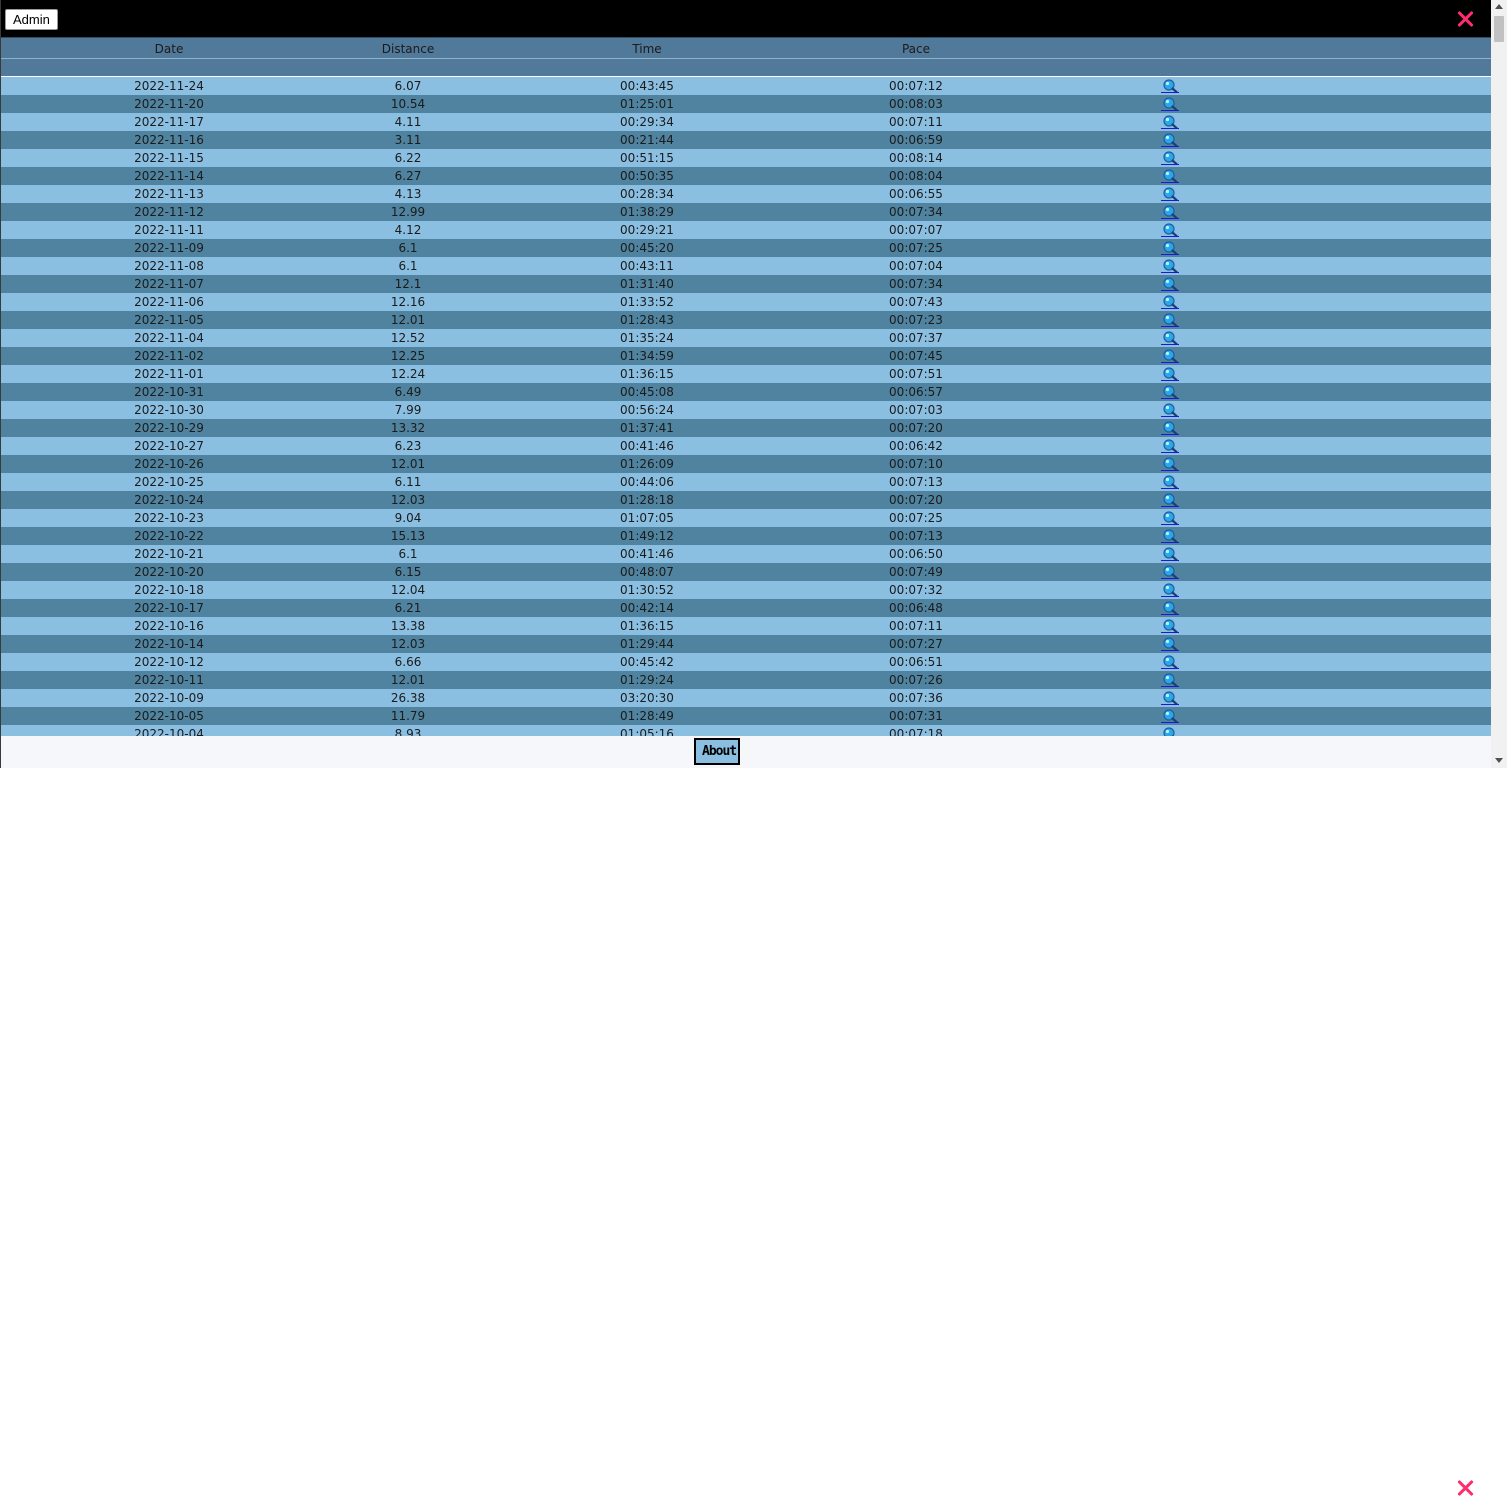 Image resolution: width=1507 pixels, height=1500 pixels. I want to click on distance-cell: 6.49, so click(408, 392).